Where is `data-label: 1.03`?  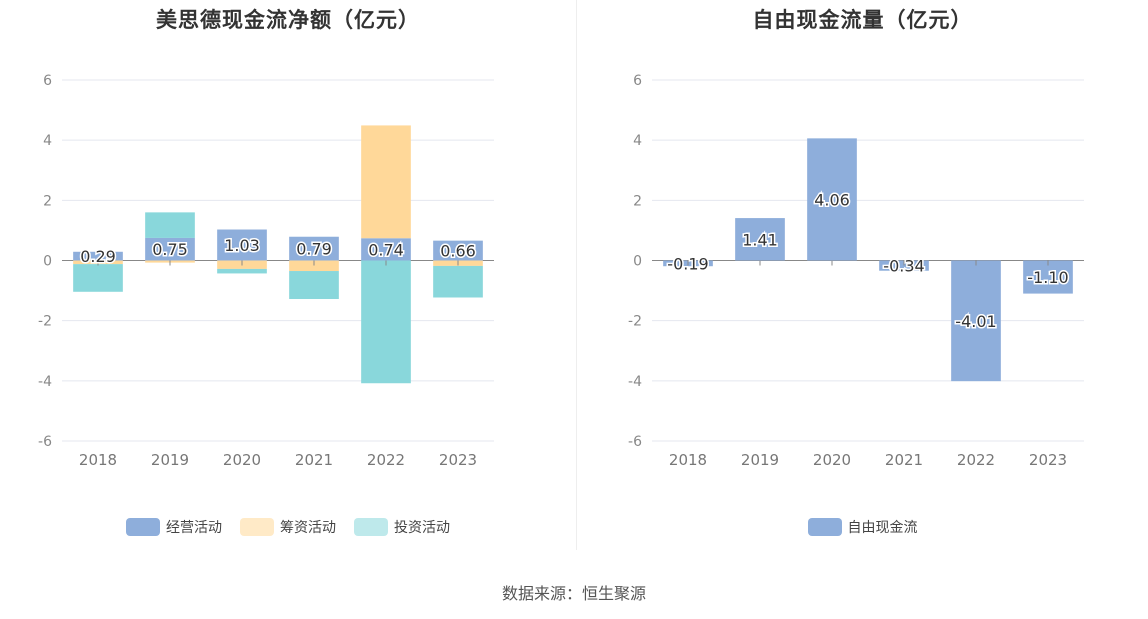 data-label: 1.03 is located at coordinates (242, 245).